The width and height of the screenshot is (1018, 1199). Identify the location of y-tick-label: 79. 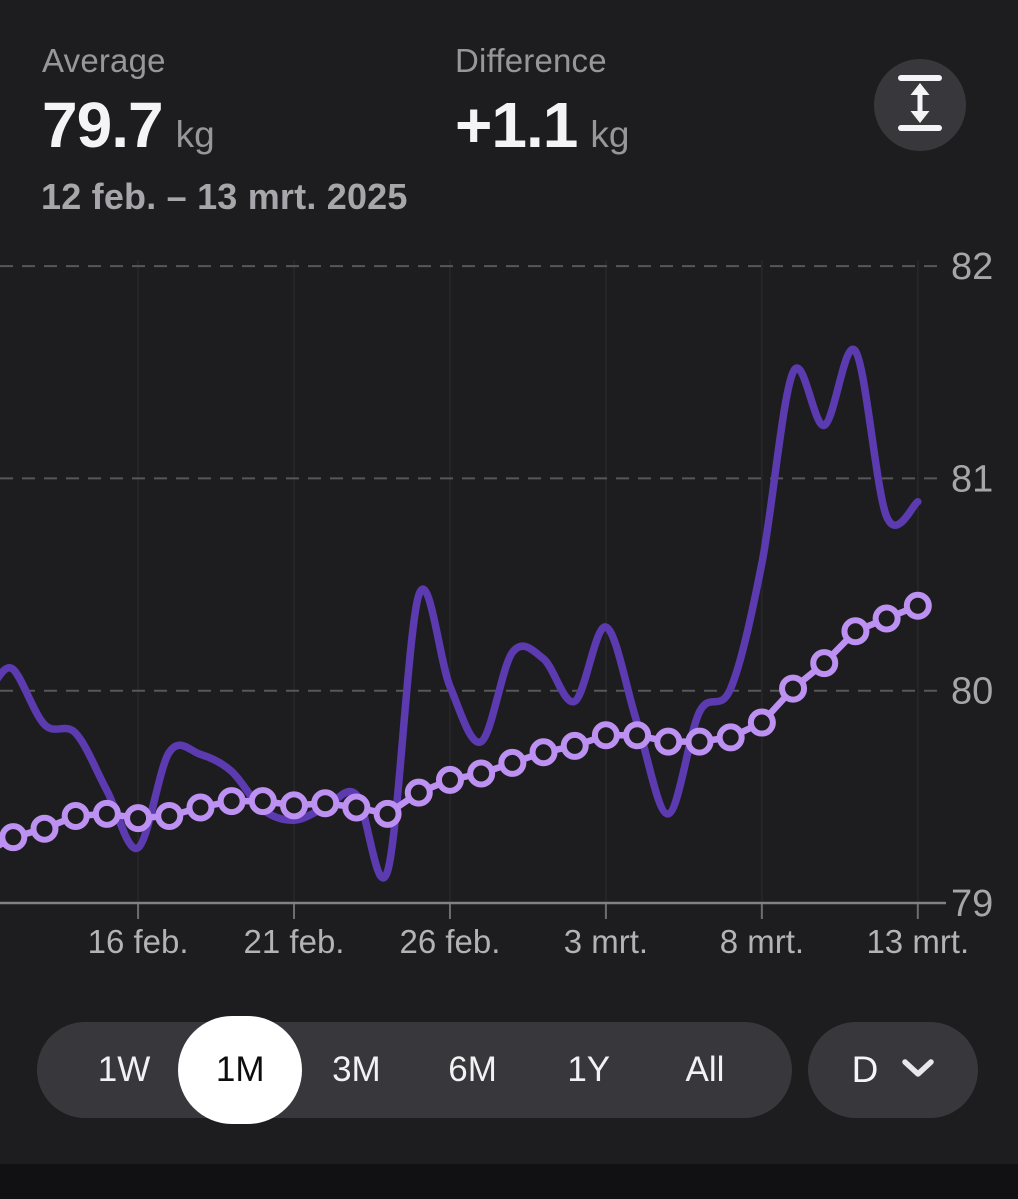
(972, 904).